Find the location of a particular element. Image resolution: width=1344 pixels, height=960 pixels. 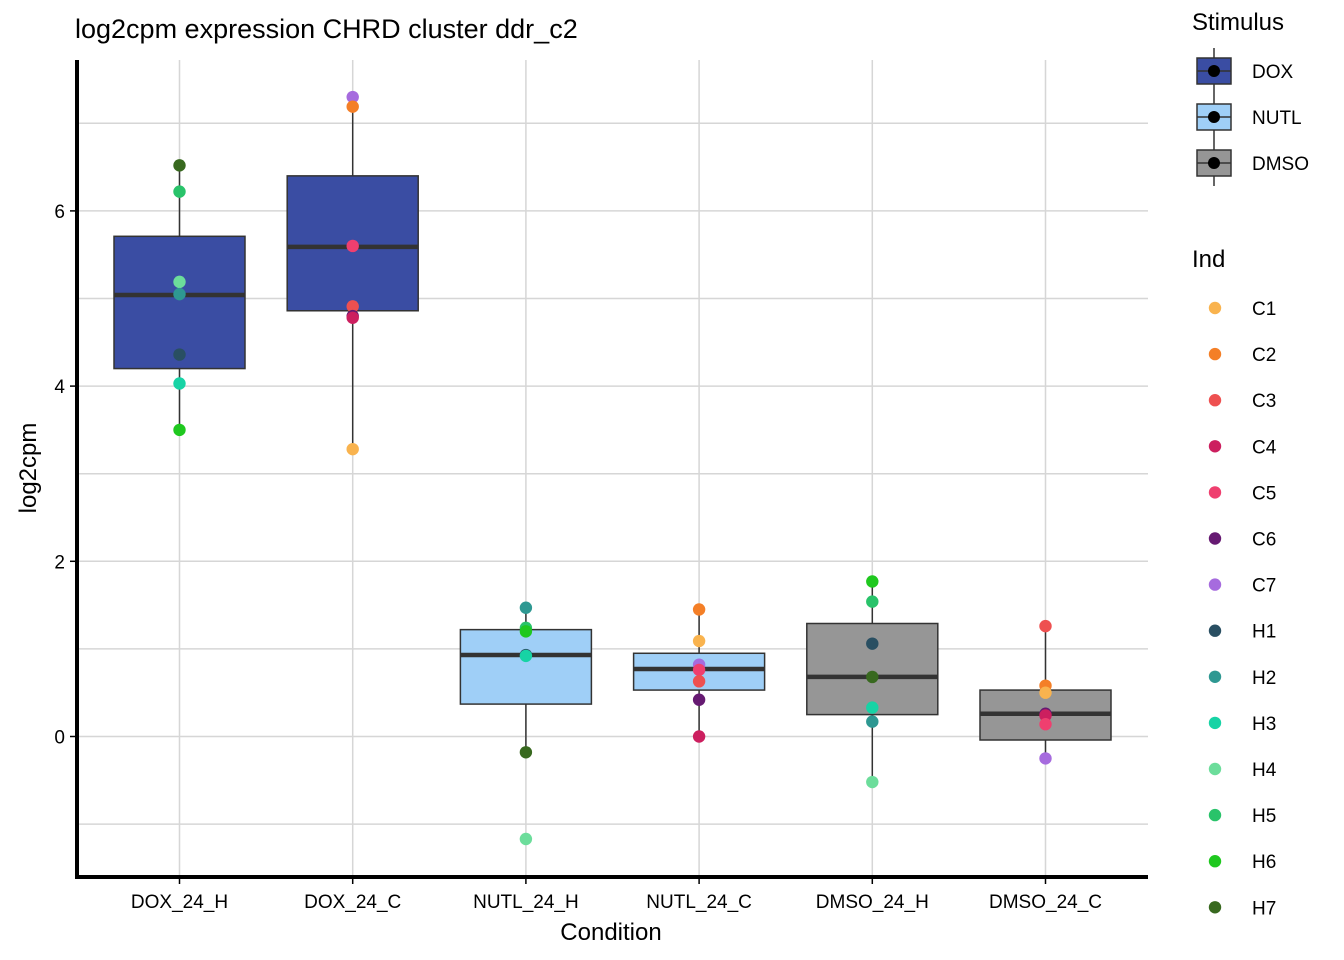

x-tick-label: DOX_24_H is located at coordinates (179, 902).